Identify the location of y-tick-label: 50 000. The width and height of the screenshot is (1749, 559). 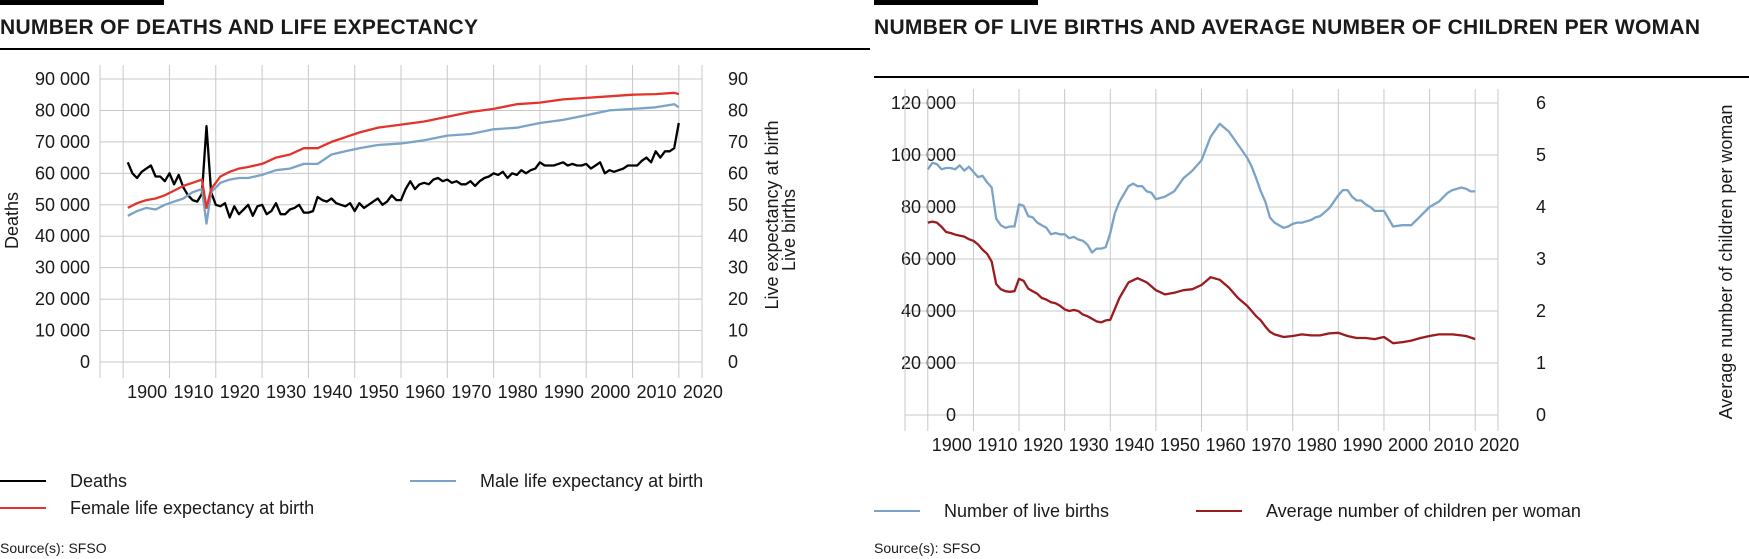
(62, 205).